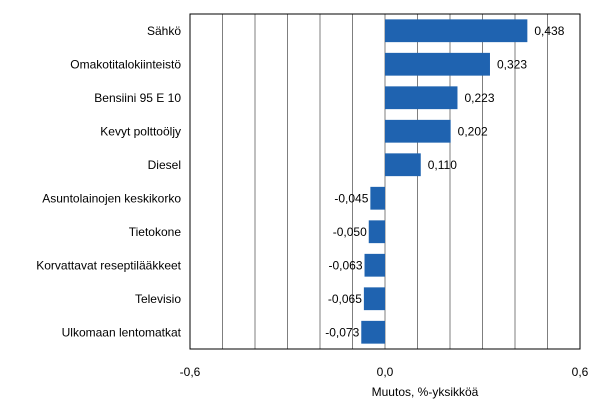 The width and height of the screenshot is (607, 418). I want to click on category-label: Omakotitalokiinteistö, so click(125, 64).